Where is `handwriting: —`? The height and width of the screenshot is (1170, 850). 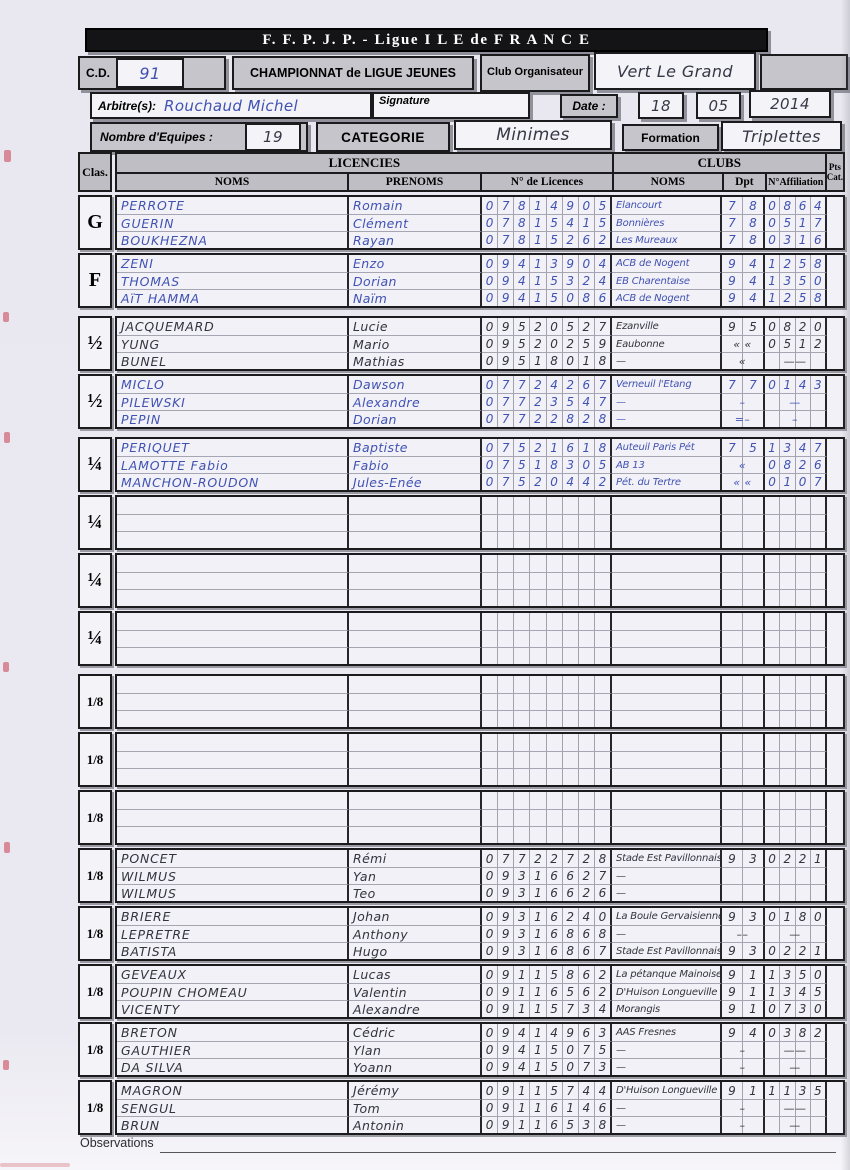 handwriting: — is located at coordinates (621, 402).